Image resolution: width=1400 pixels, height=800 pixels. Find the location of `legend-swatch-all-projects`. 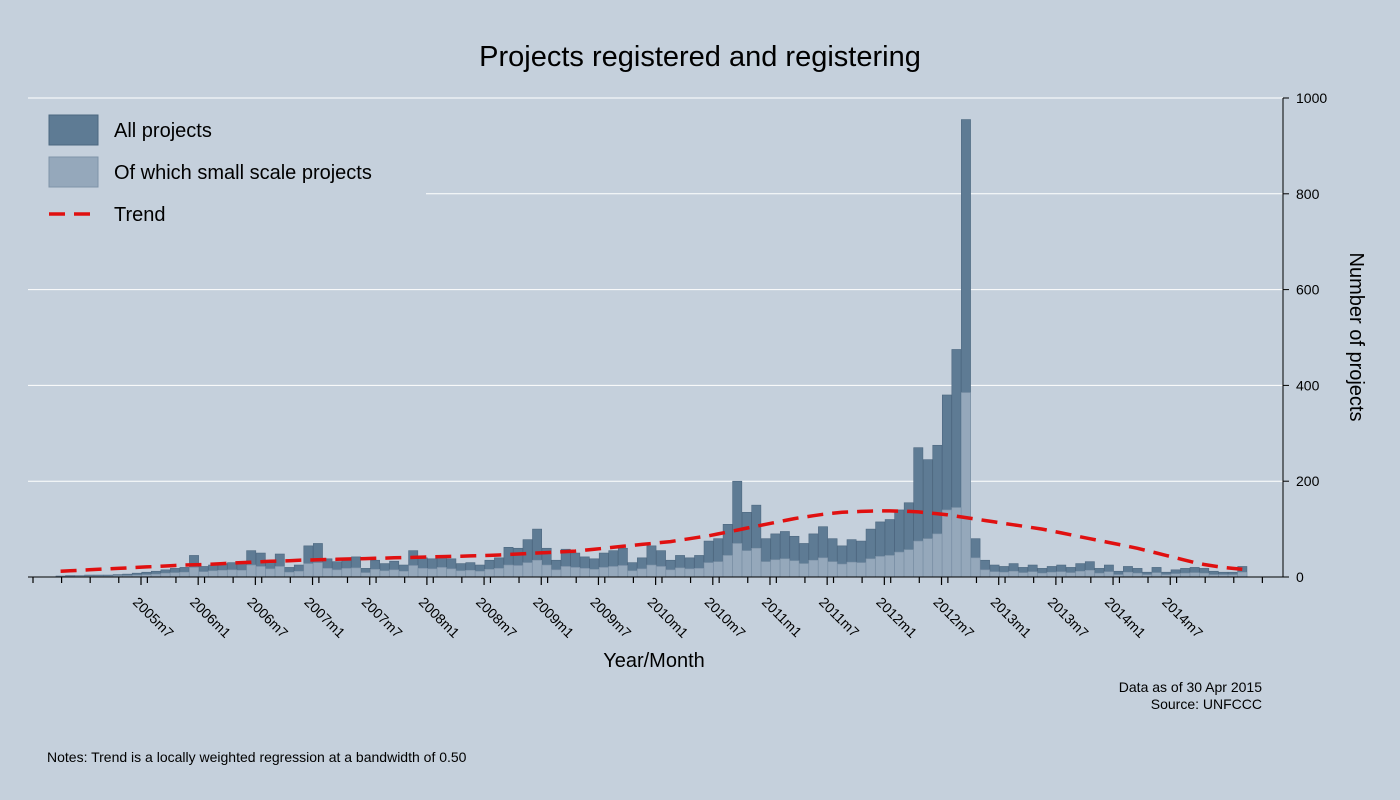

legend-swatch-all-projects is located at coordinates (73, 130).